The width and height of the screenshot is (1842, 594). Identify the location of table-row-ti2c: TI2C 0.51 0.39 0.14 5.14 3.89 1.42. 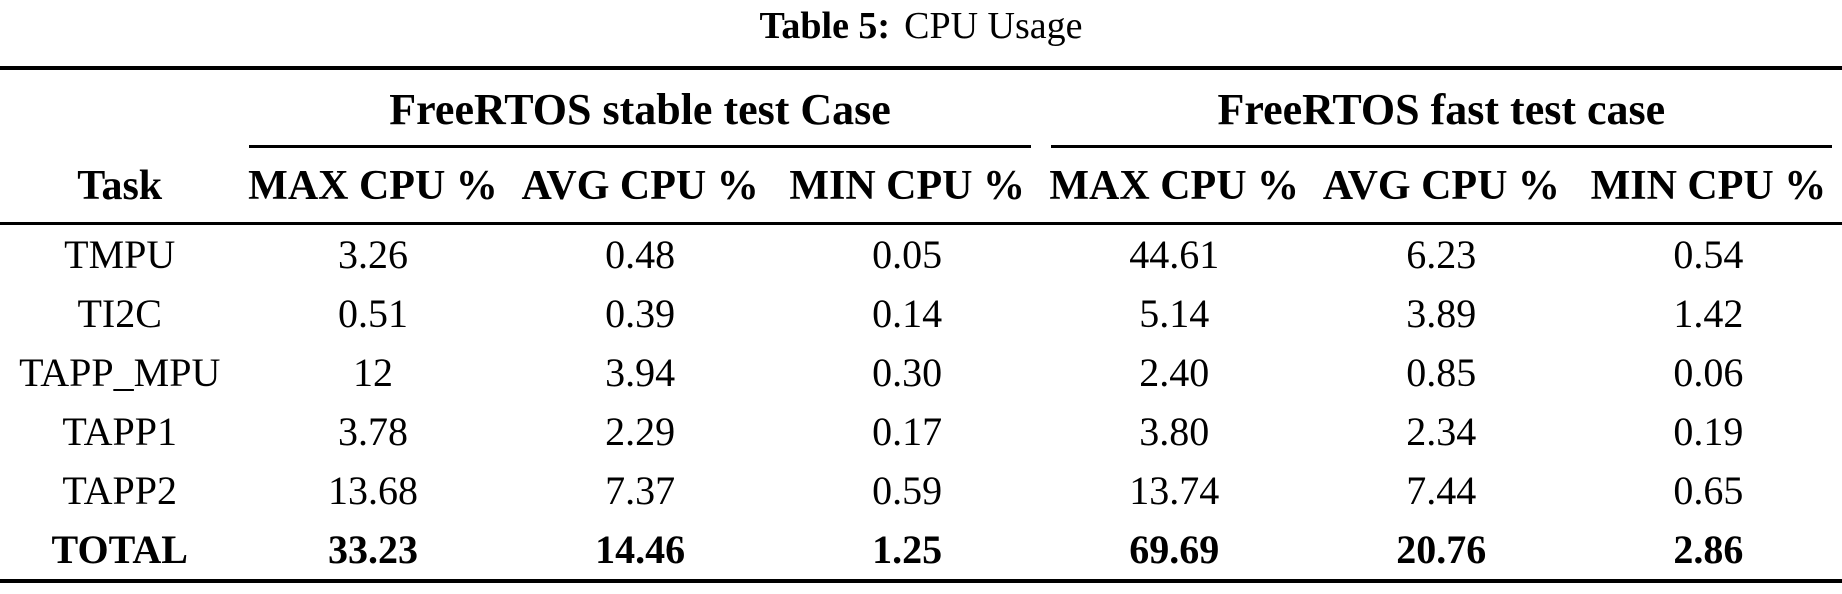
(921, 313).